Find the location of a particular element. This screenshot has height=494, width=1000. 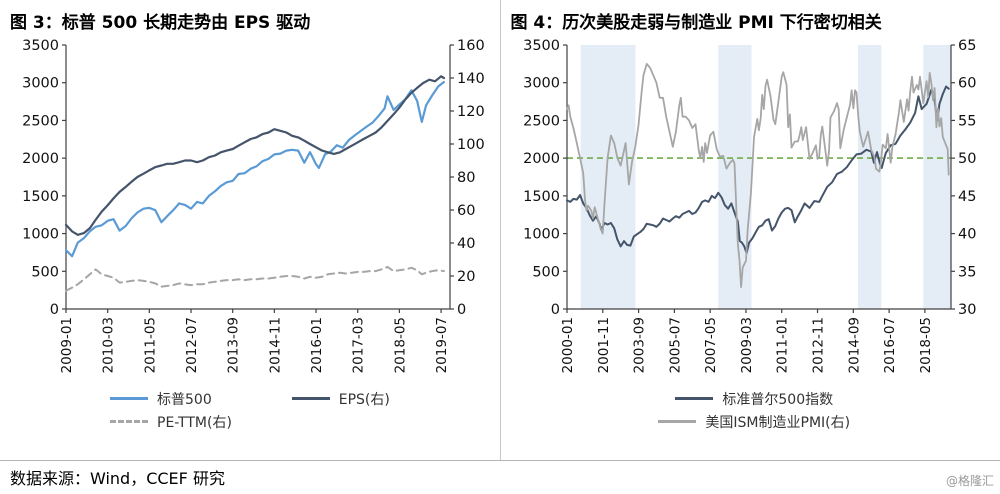

legend-item: 美国ISM制造业PMI(右) is located at coordinates (754, 422).